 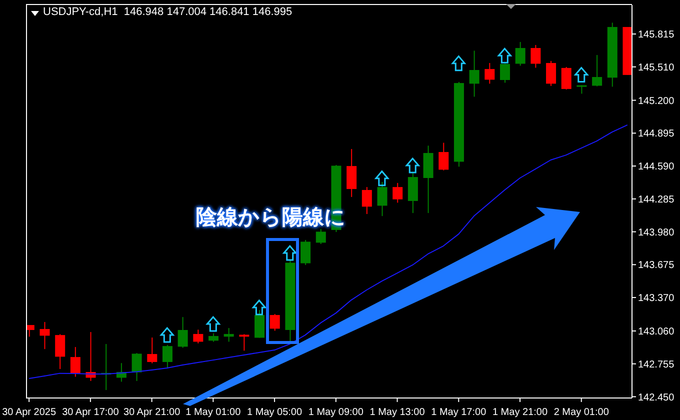 I want to click on y-tick-label: 144.285, so click(x=656, y=200).